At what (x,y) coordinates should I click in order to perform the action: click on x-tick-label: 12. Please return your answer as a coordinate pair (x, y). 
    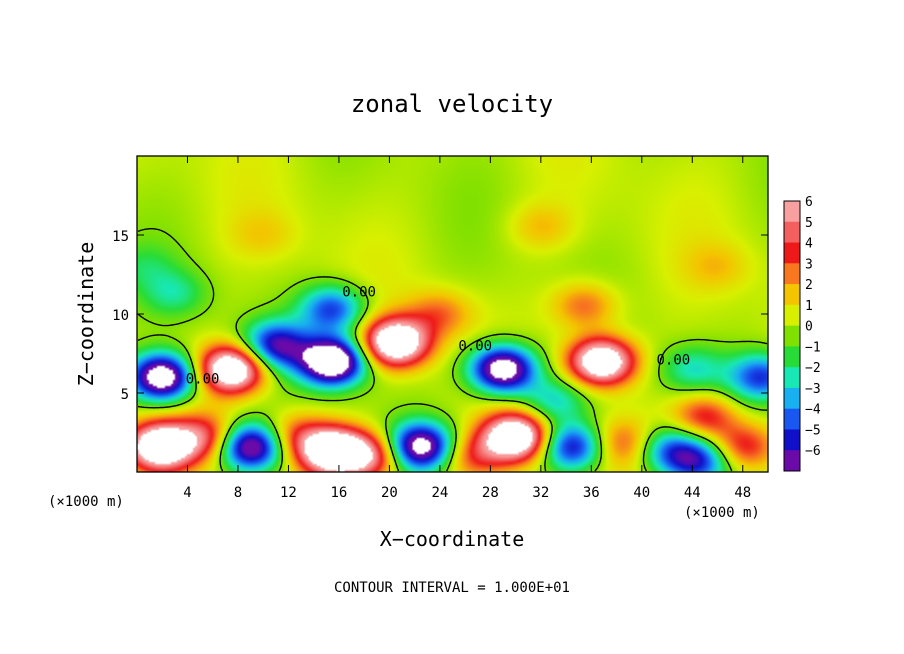
    Looking at the image, I should click on (288, 493).